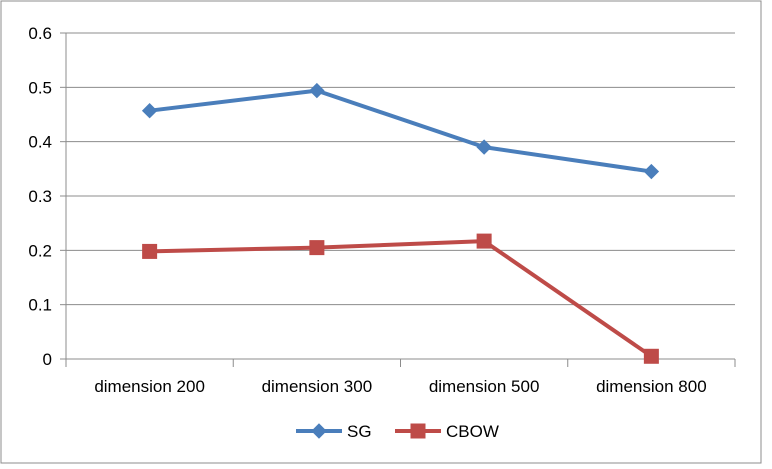 The width and height of the screenshot is (772, 469). I want to click on series-line-sg, so click(400, 131).